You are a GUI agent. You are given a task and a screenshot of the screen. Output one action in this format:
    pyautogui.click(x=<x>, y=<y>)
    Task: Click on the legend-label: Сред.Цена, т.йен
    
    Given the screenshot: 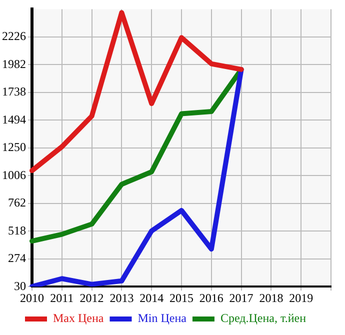 What is the action you would take?
    pyautogui.click(x=263, y=318)
    